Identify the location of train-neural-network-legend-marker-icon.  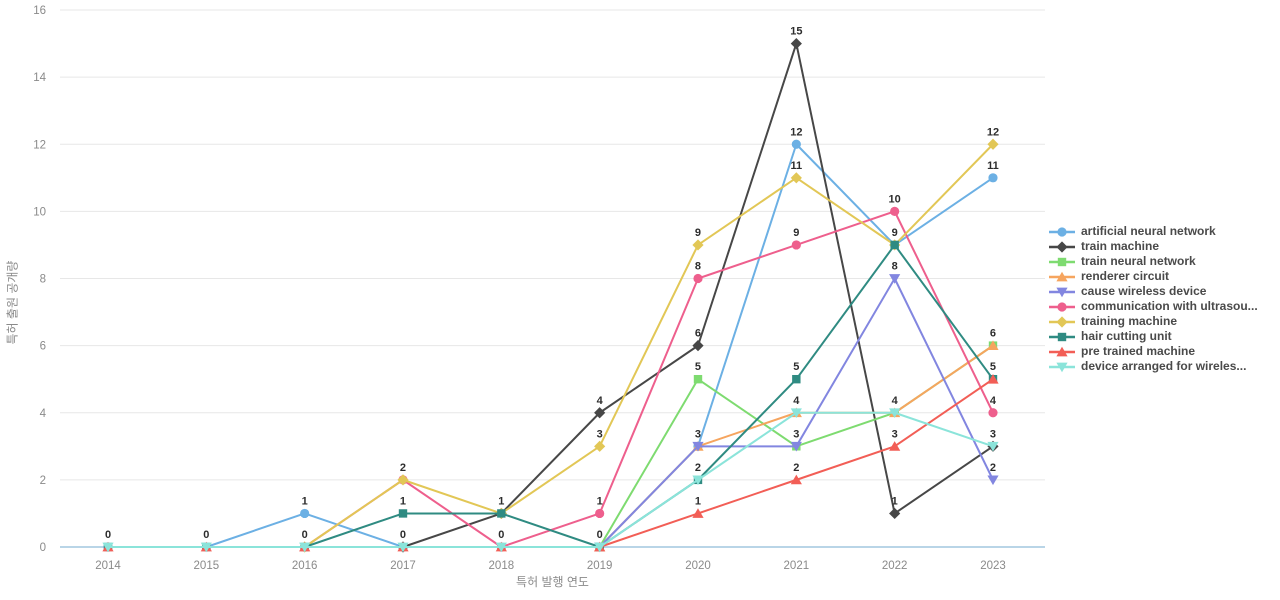
(1062, 261).